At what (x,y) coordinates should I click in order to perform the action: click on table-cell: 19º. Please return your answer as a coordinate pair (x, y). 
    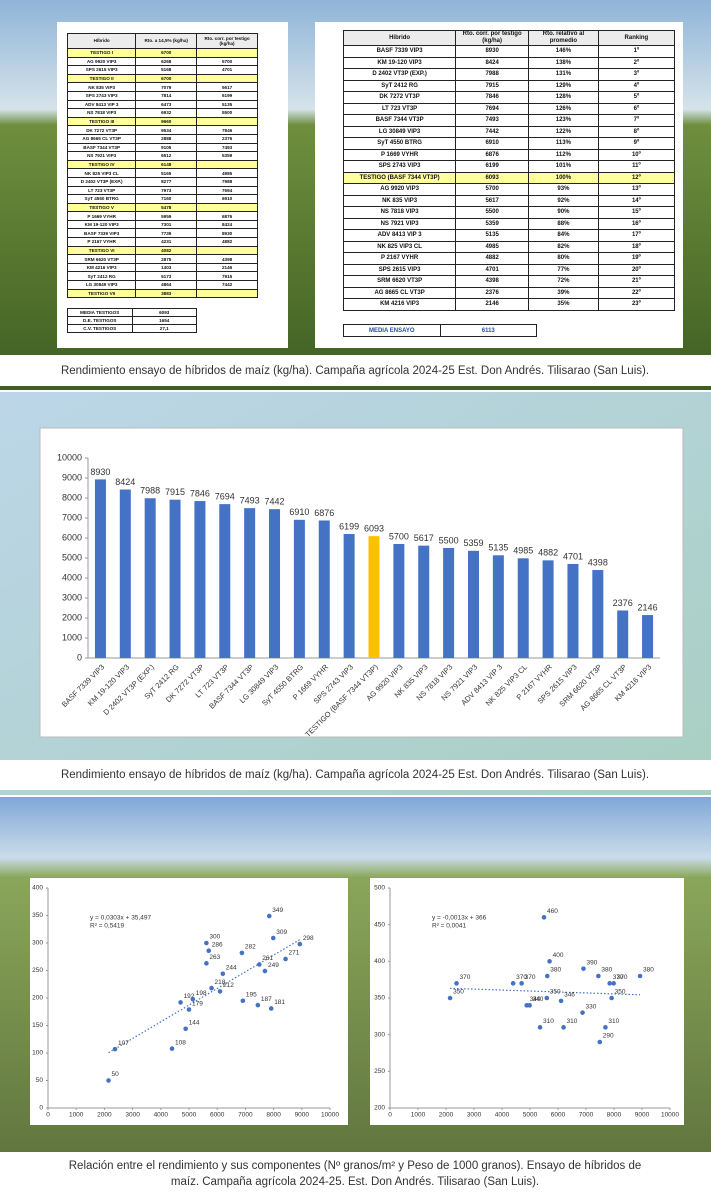
    Looking at the image, I should click on (636, 258).